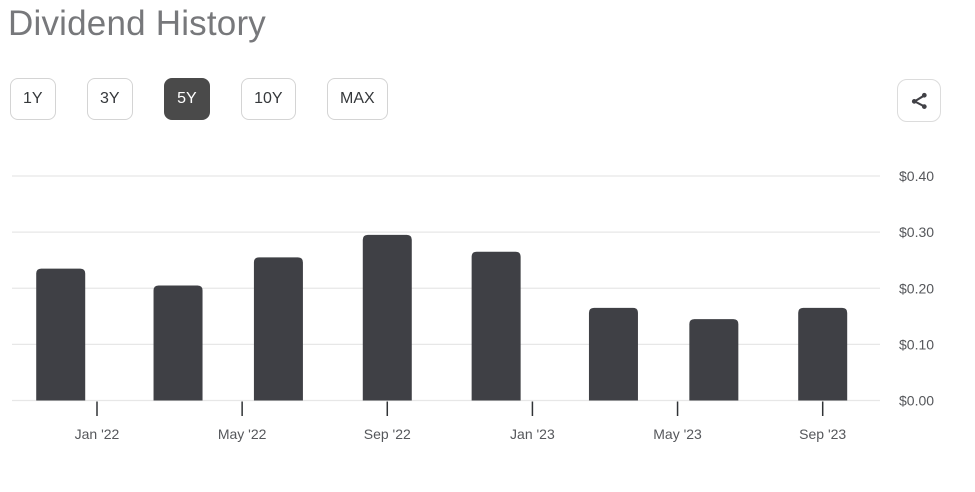 This screenshot has width=975, height=492. Describe the element at coordinates (822, 434) in the screenshot. I see `x-axis-label: Sep '23` at that location.